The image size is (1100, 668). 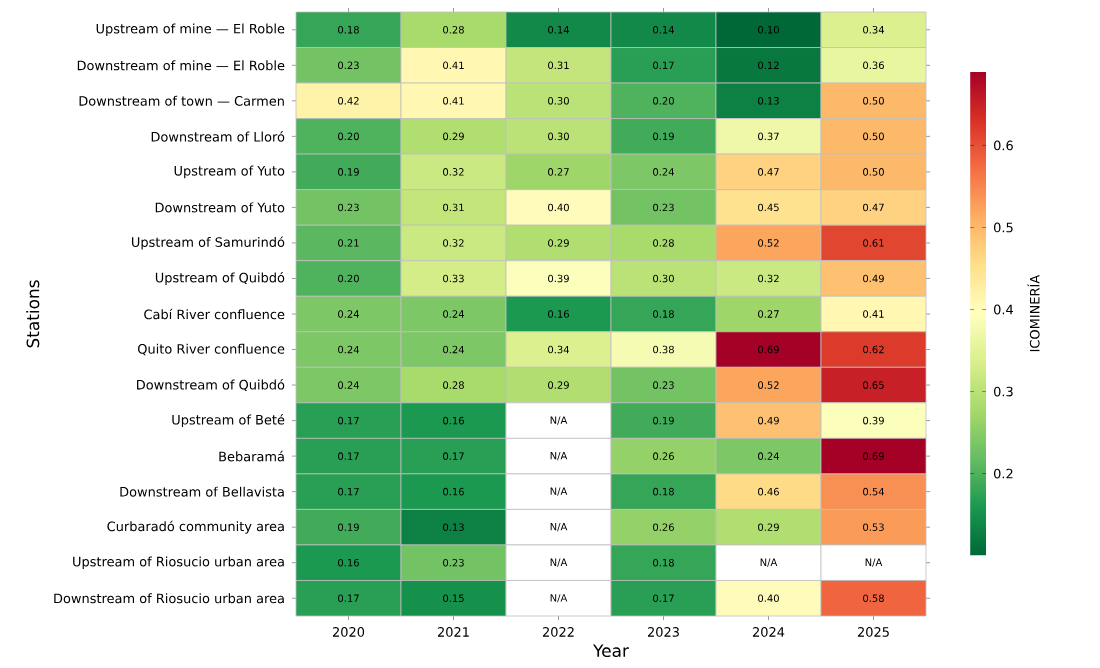 I want to click on y-axis-title: Stations, so click(x=33, y=314).